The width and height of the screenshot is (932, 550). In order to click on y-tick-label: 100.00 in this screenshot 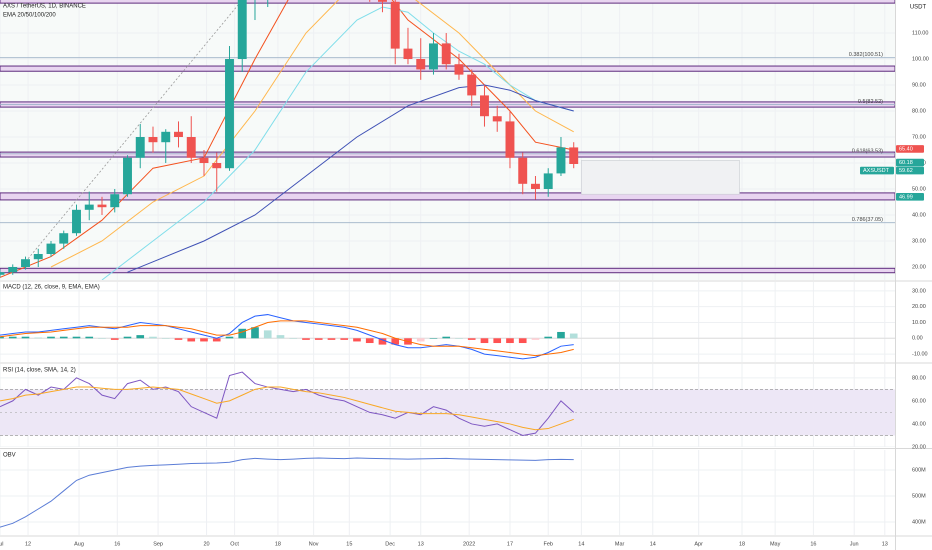, I will do `click(920, 59)`.